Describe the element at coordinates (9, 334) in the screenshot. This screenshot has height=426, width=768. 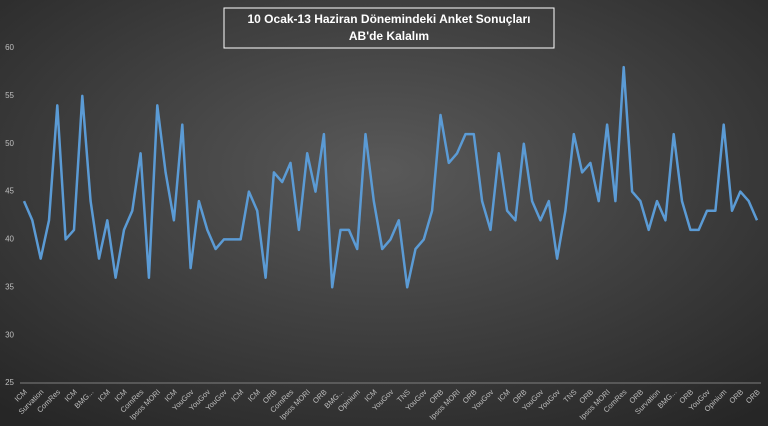
I see `y-tick-label: 30` at that location.